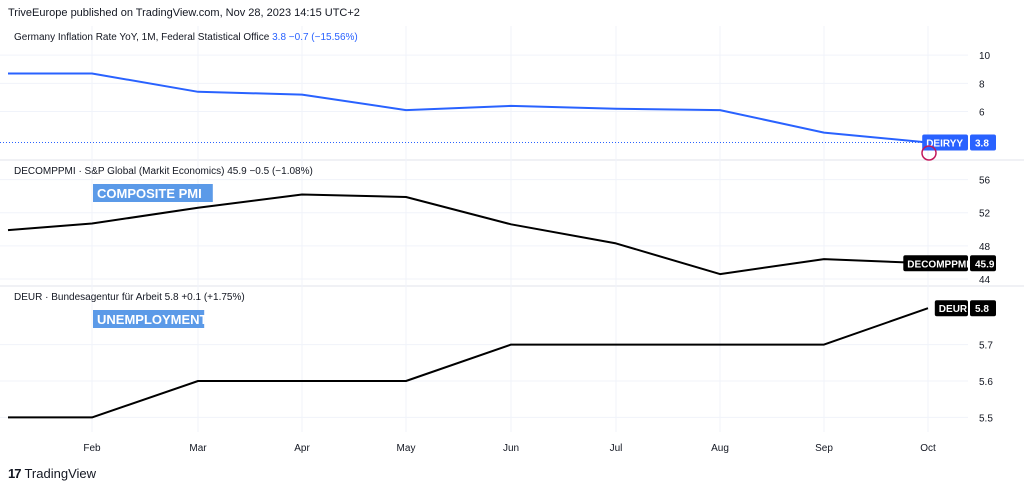  I want to click on event-marker-icon, so click(929, 153).